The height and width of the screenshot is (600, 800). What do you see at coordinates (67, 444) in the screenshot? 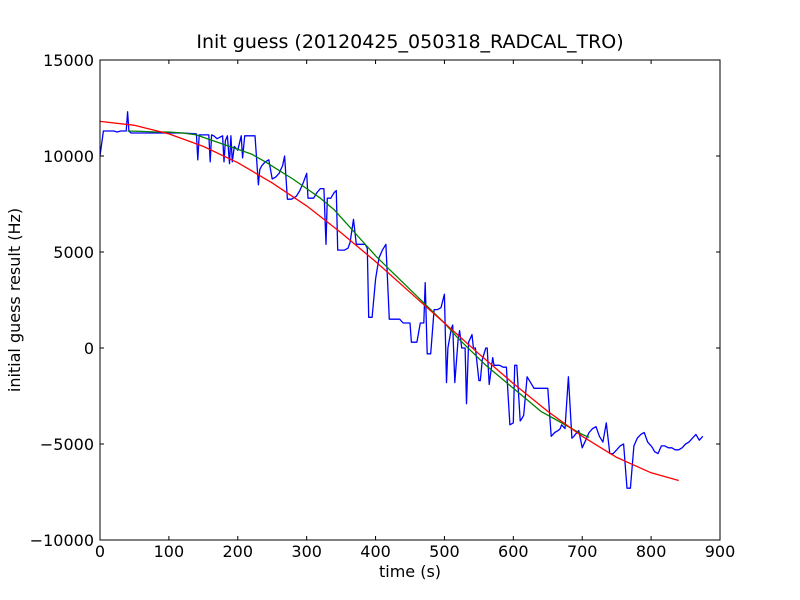
I see `y-tick-label: −5000` at bounding box center [67, 444].